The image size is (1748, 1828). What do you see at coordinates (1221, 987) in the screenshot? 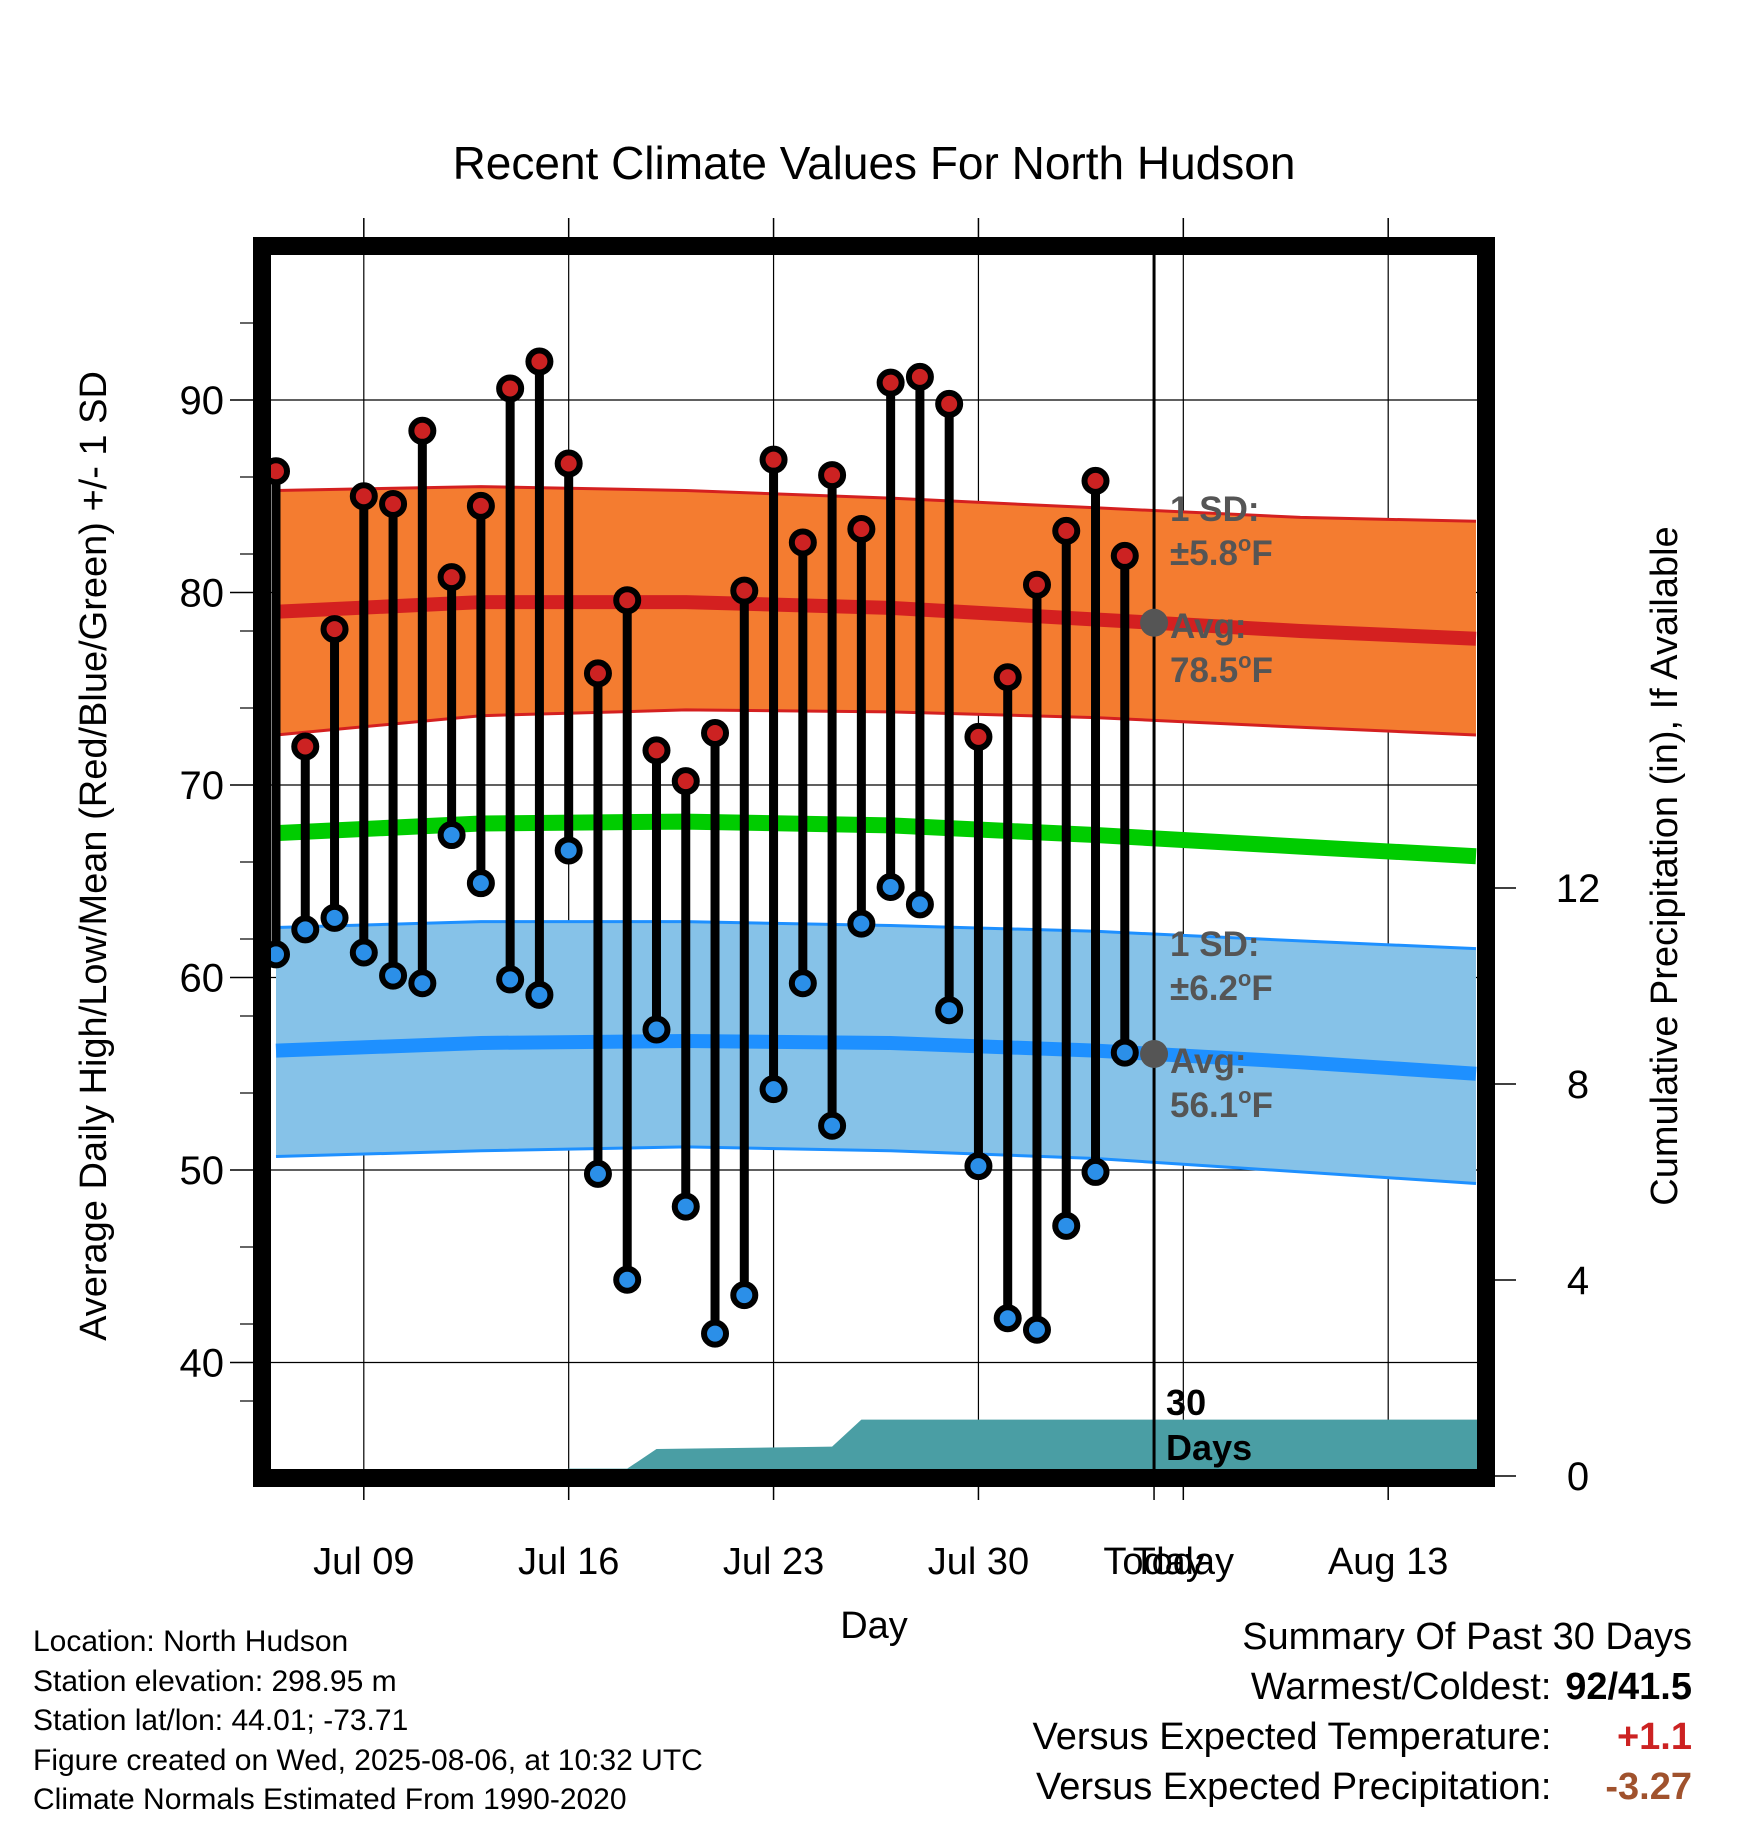
I see `low-sd-value: ±6.2oF` at bounding box center [1221, 987].